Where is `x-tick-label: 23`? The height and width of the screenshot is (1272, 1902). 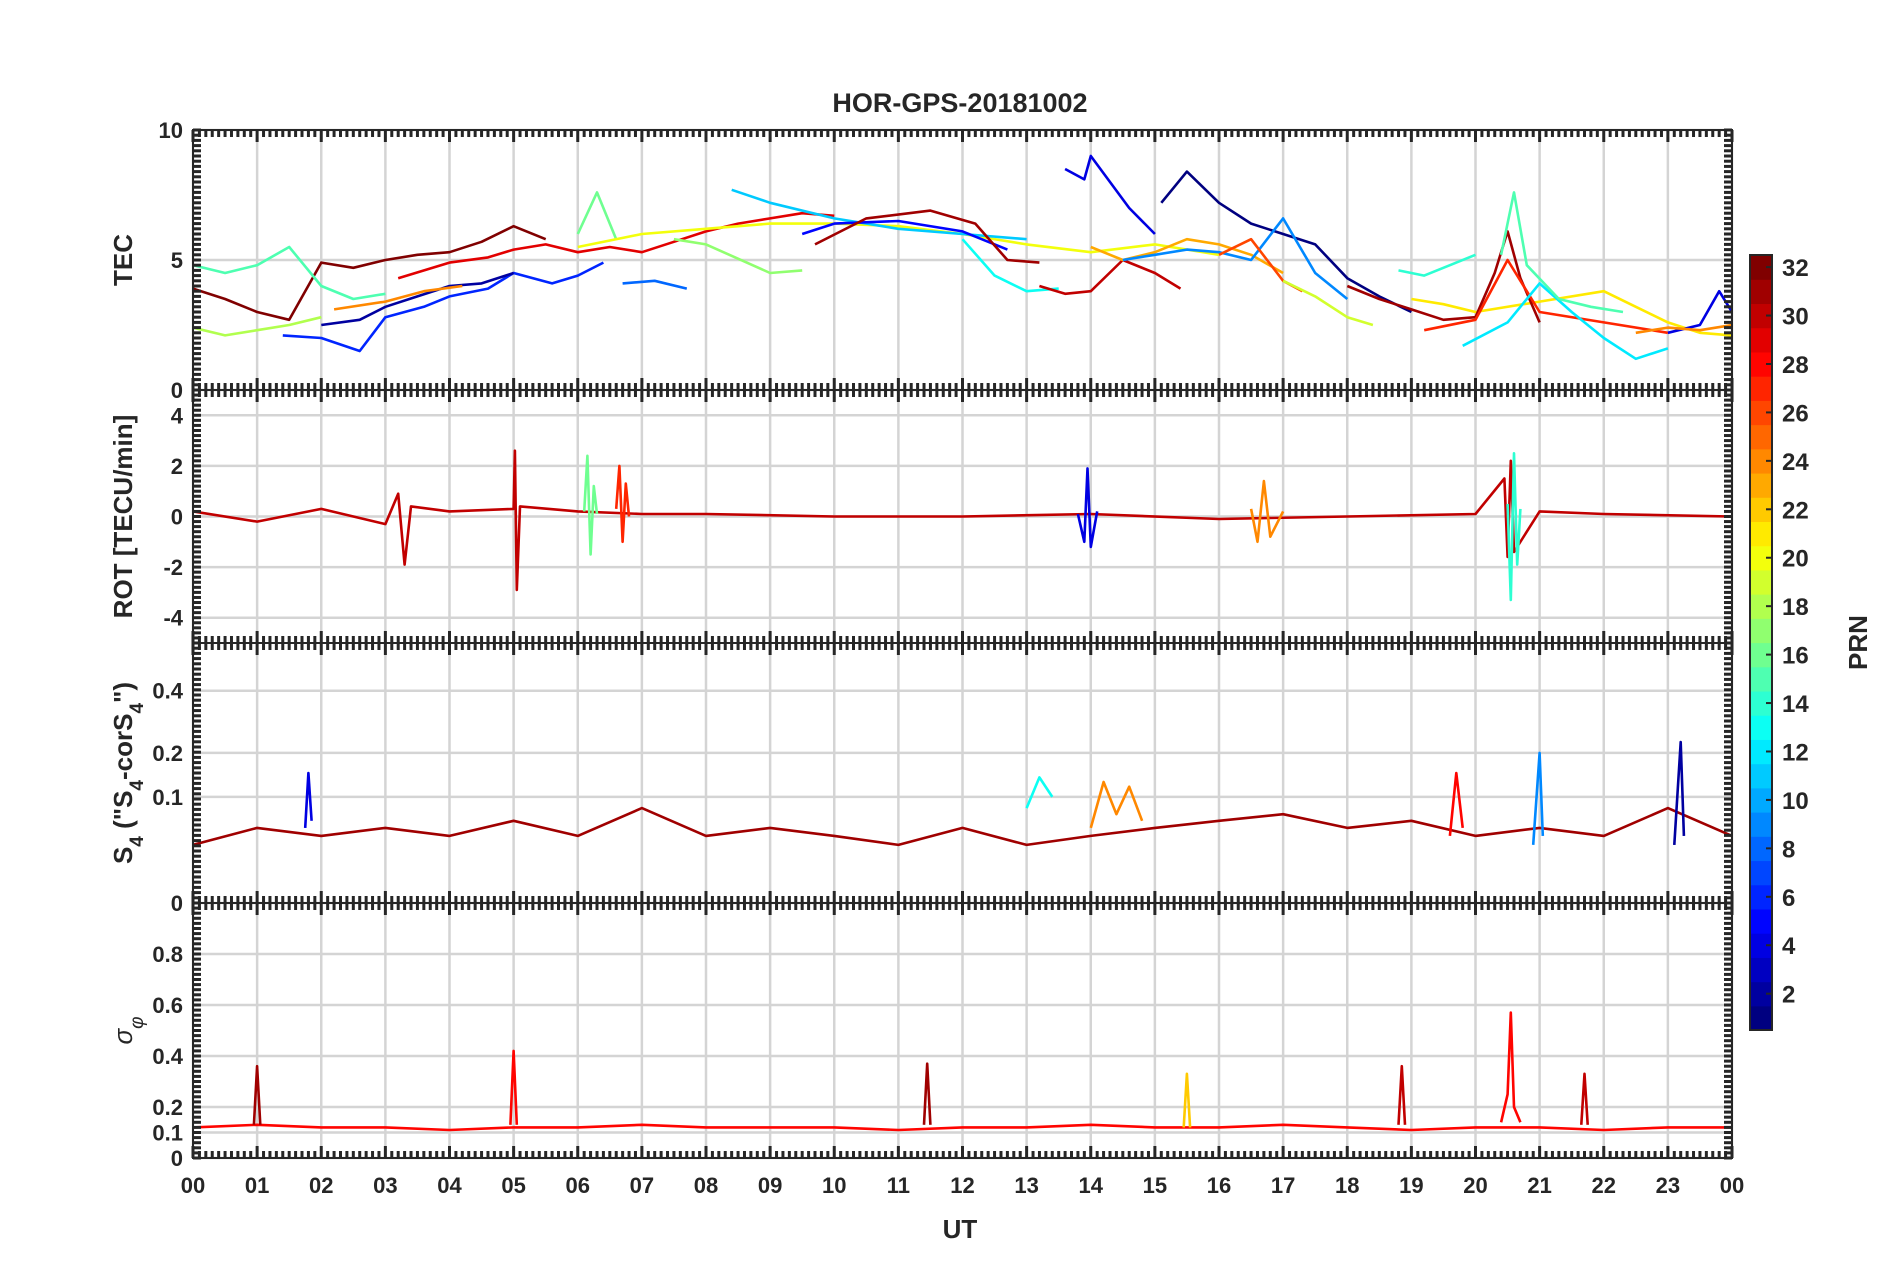
x-tick-label: 23 is located at coordinates (1668, 1185).